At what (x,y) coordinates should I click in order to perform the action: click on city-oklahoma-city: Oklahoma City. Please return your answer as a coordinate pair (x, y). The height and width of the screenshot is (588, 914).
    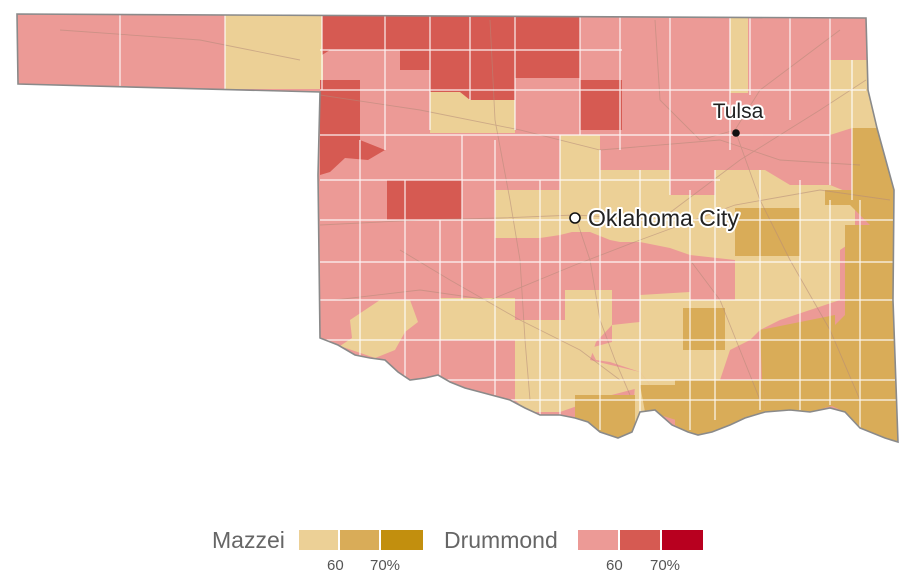
    Looking at the image, I should click on (655, 218).